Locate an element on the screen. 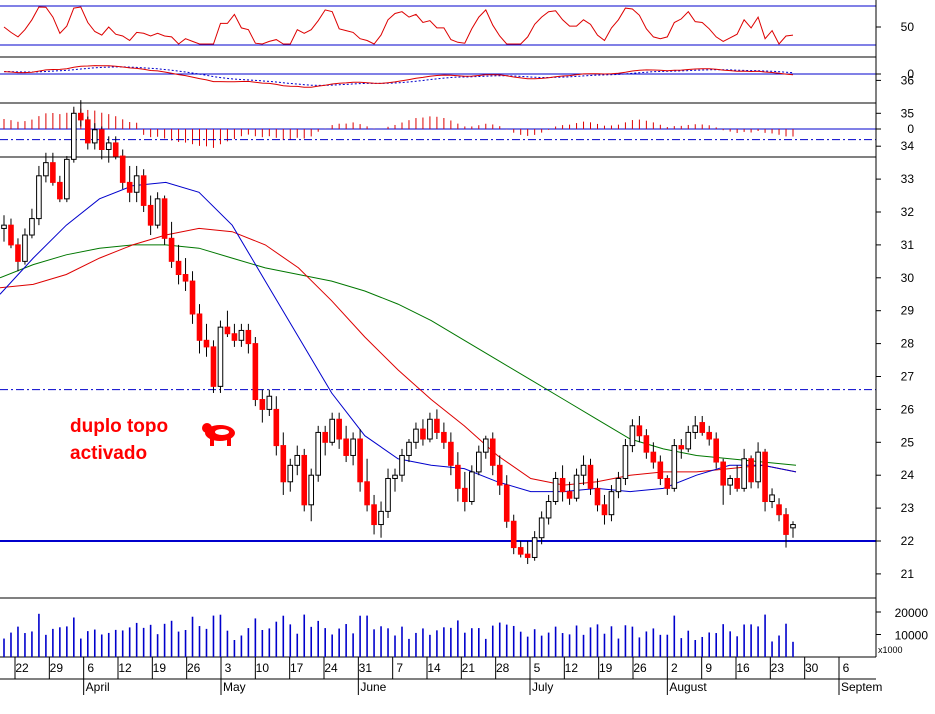 This screenshot has width=935, height=714. month-label: April is located at coordinates (98, 687).